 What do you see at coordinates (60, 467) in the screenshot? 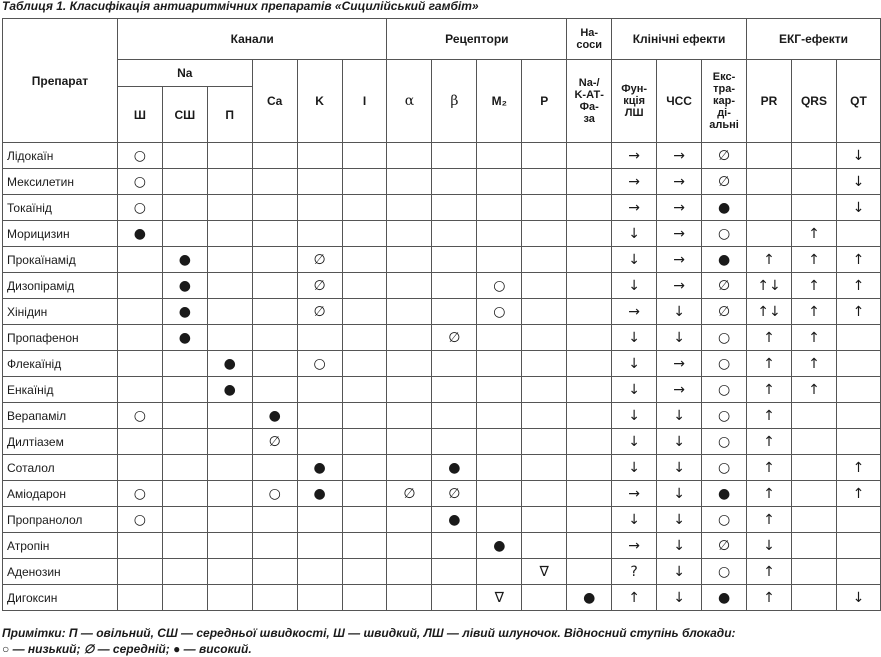
I see `drug-name: Соталол` at bounding box center [60, 467].